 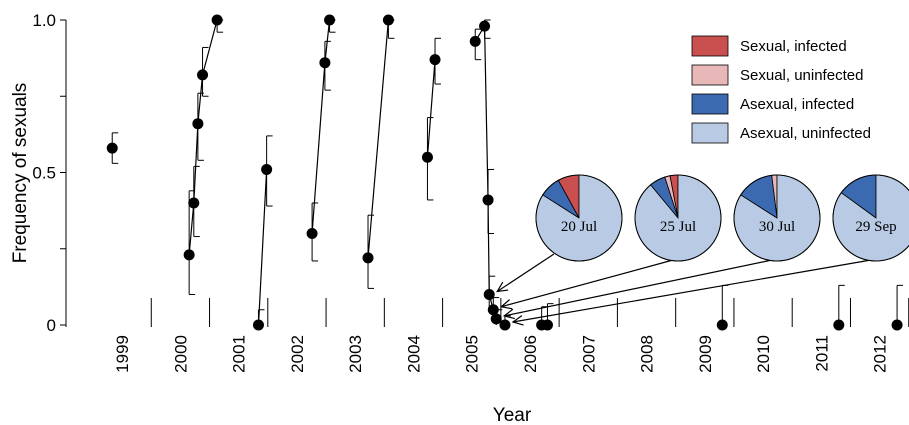 I want to click on x-tick-label: 2000, so click(x=180, y=354).